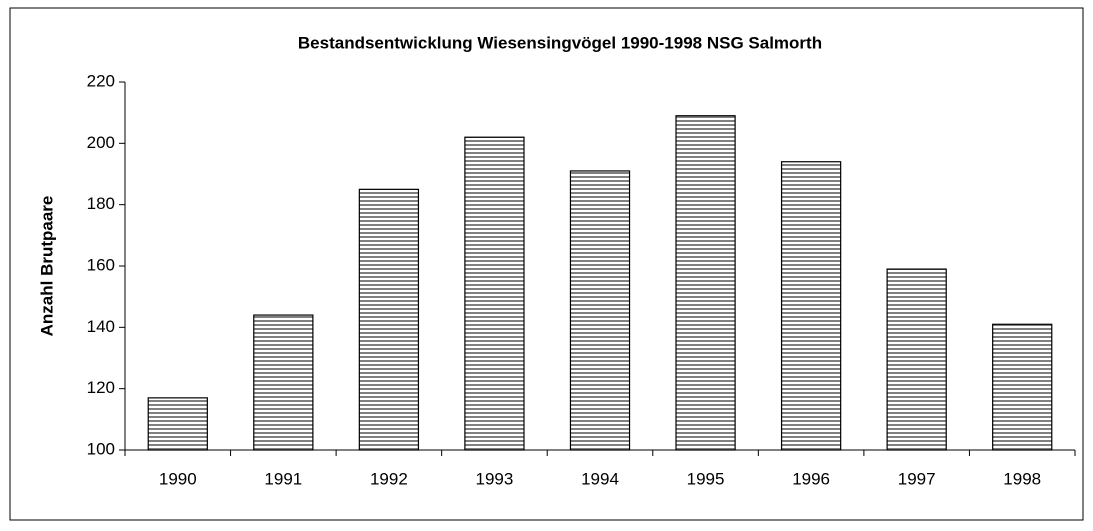  Describe the element at coordinates (101, 264) in the screenshot. I see `y-tick-label: 160` at that location.